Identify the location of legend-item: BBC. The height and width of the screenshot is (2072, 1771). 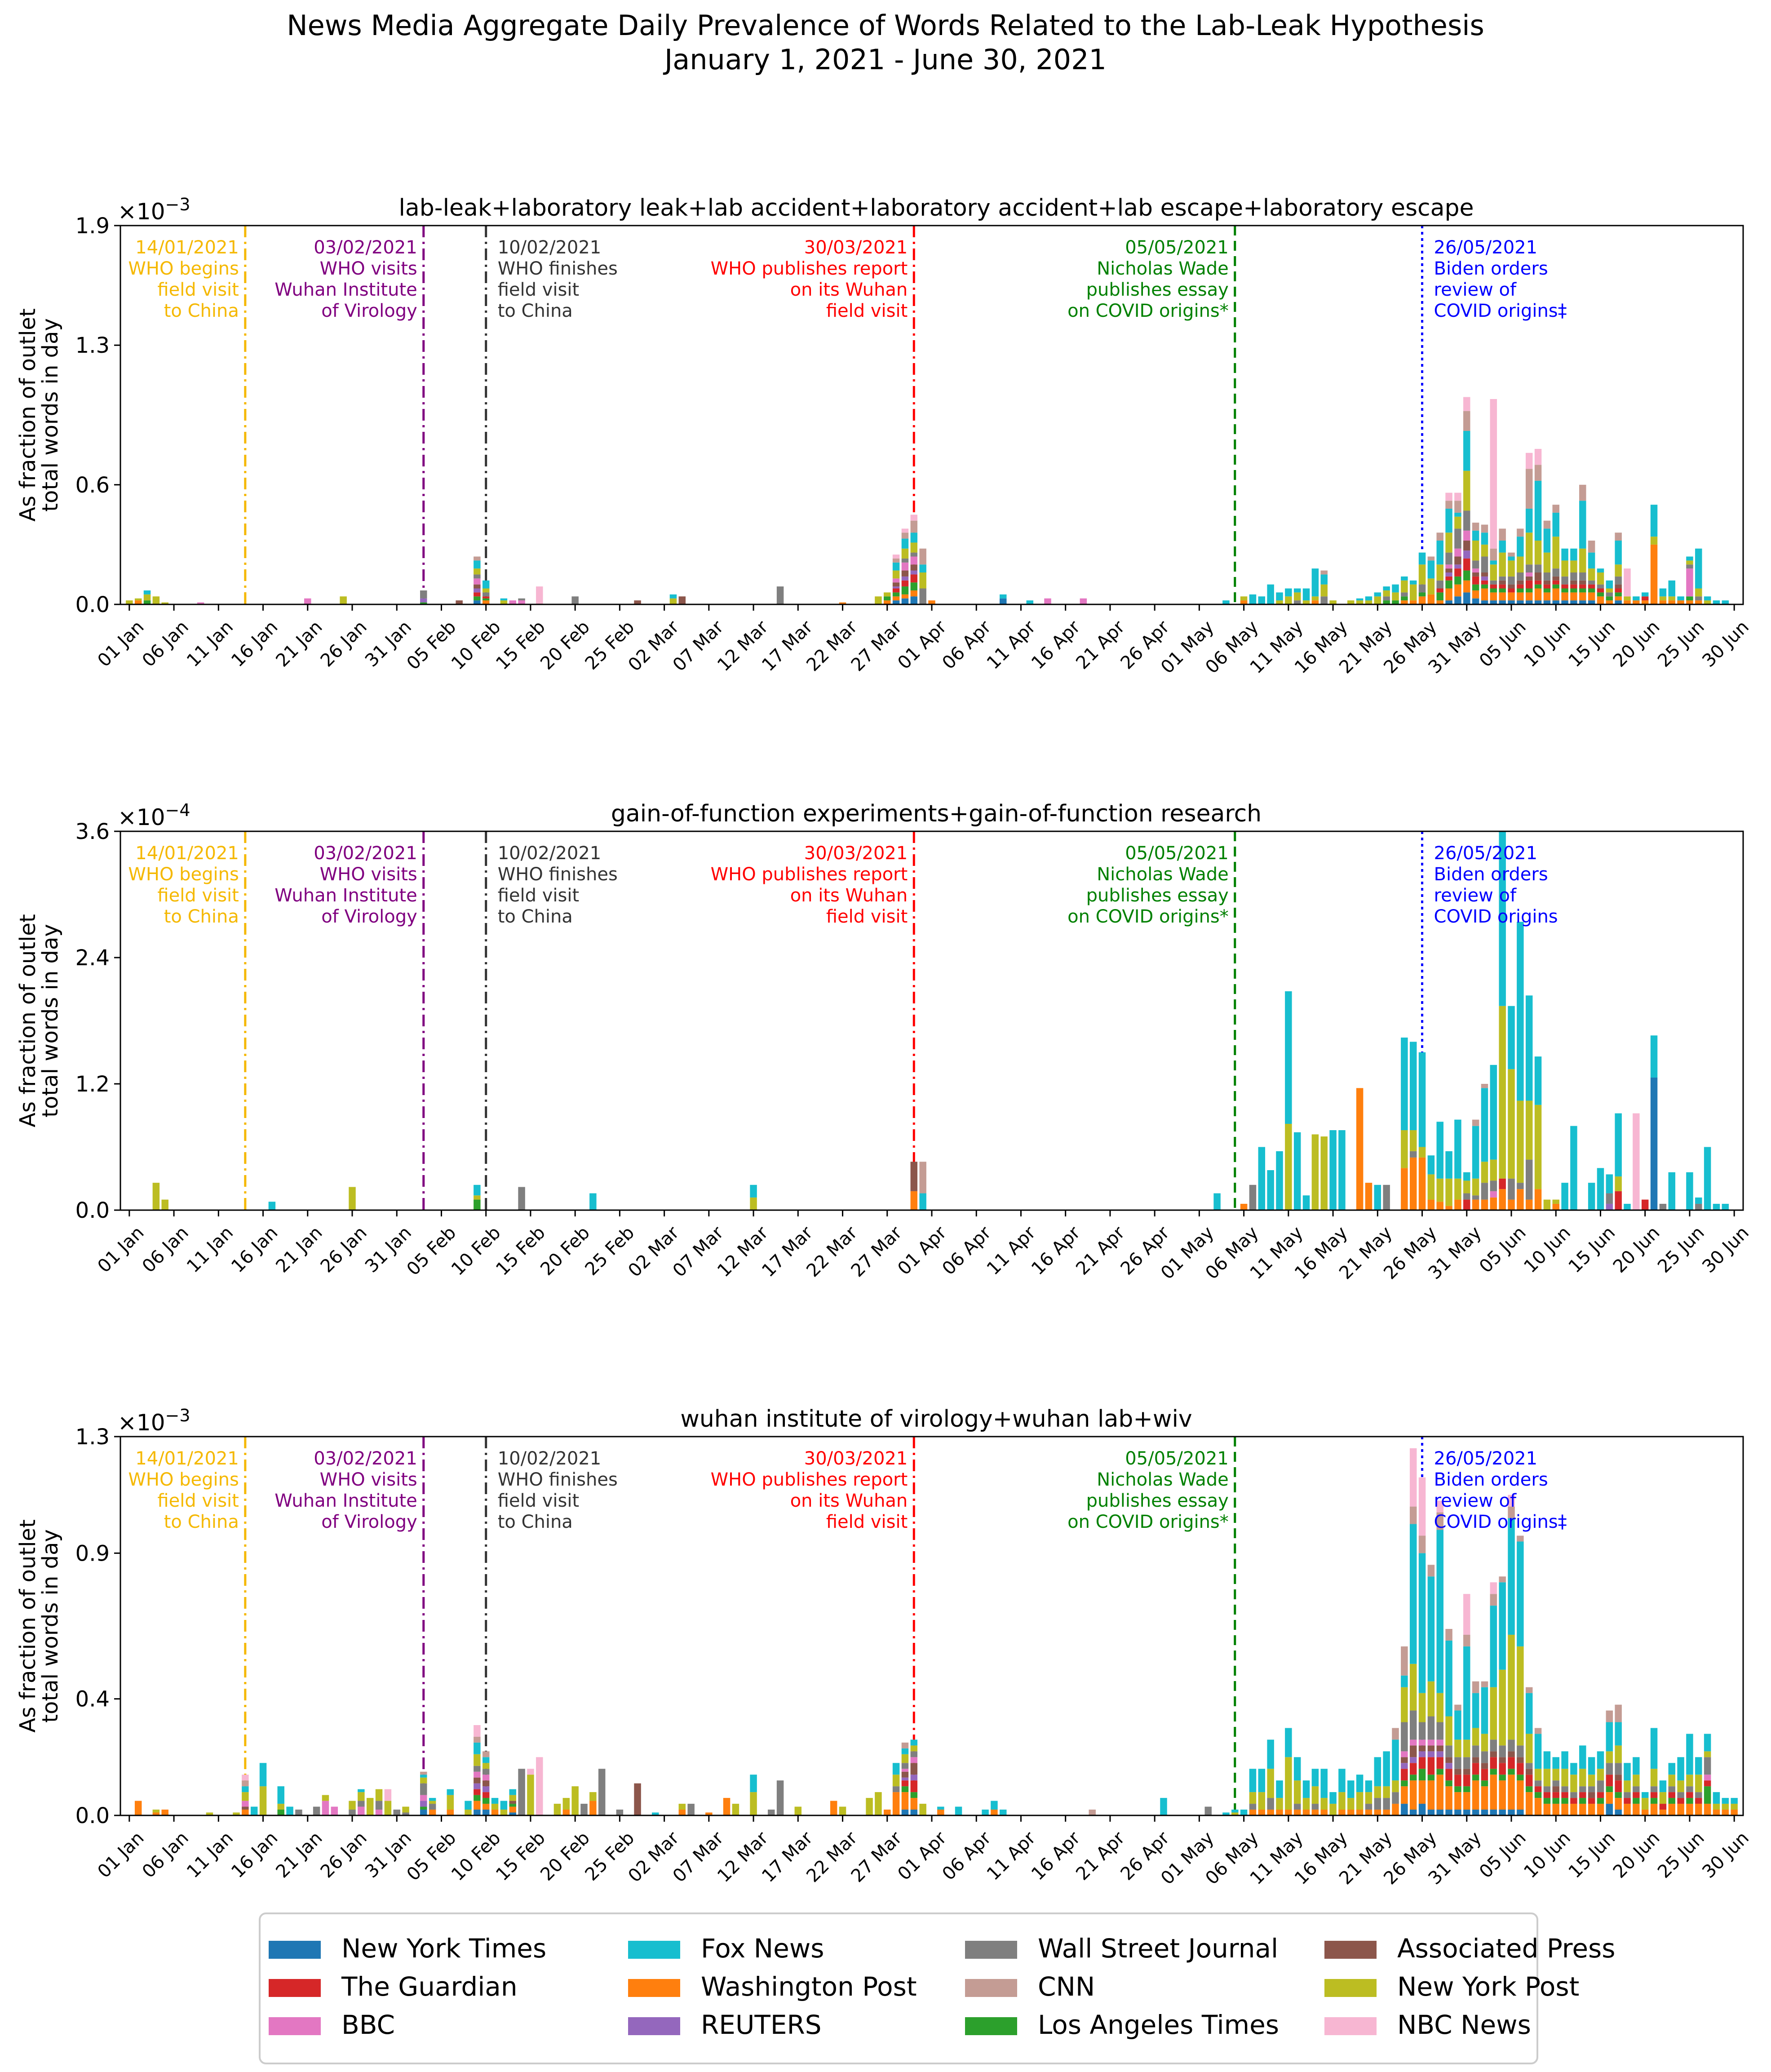
(332, 2025).